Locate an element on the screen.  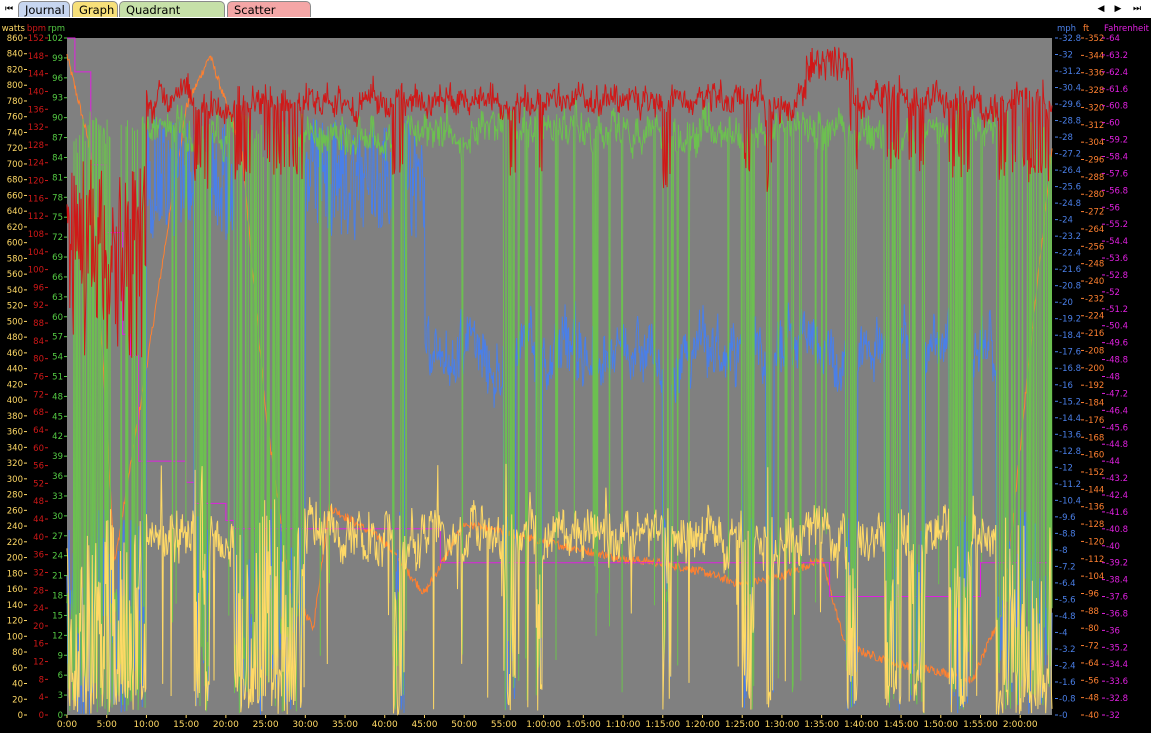
axis-label-bpm: bpm is located at coordinates (36, 29).